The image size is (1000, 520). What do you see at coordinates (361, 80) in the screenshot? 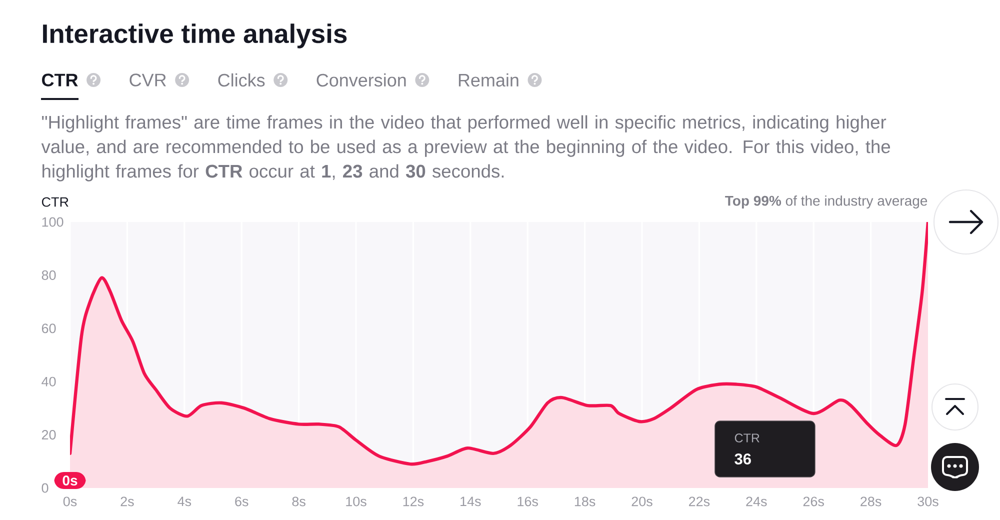
I see `text: Conversion` at bounding box center [361, 80].